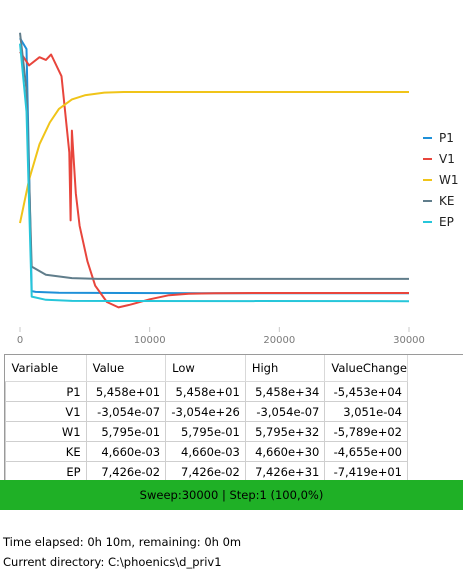  What do you see at coordinates (46, 411) in the screenshot?
I see `cell-variable: V1` at bounding box center [46, 411].